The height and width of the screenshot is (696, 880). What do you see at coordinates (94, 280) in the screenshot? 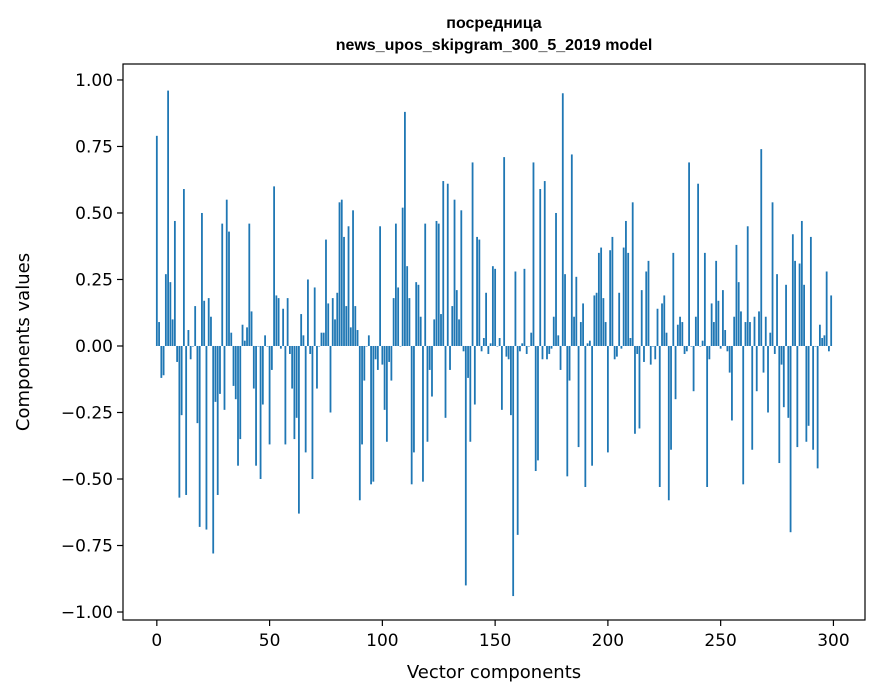
I see `y-tick-label: 0.25` at bounding box center [94, 280].